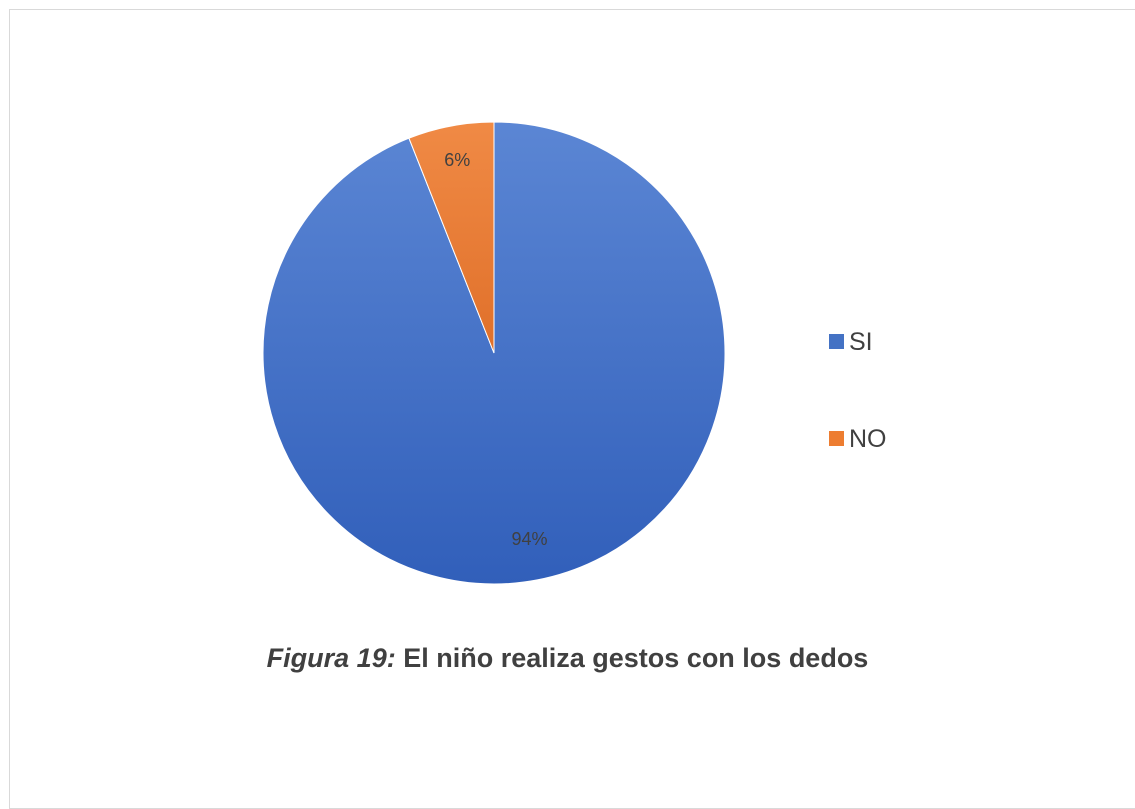 The image size is (1135, 809). Describe the element at coordinates (331, 658) in the screenshot. I see `caption-figure-number: Figura 19:` at that location.